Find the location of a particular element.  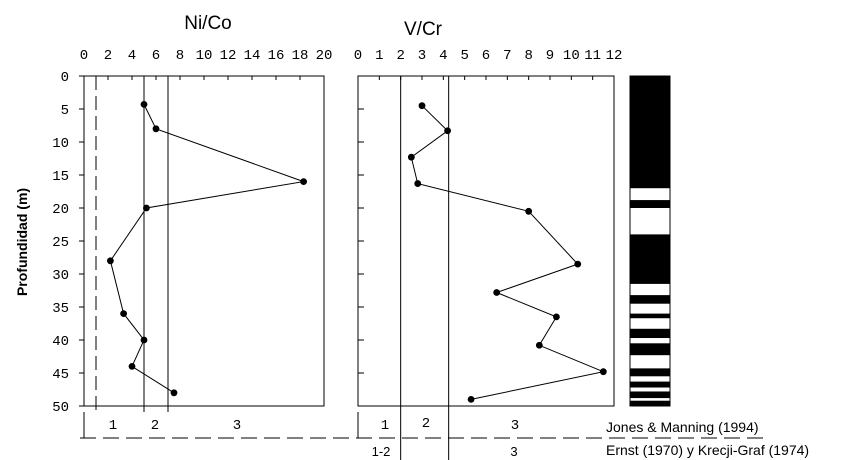

nico-x-tick-label: 12 is located at coordinates (228, 56).